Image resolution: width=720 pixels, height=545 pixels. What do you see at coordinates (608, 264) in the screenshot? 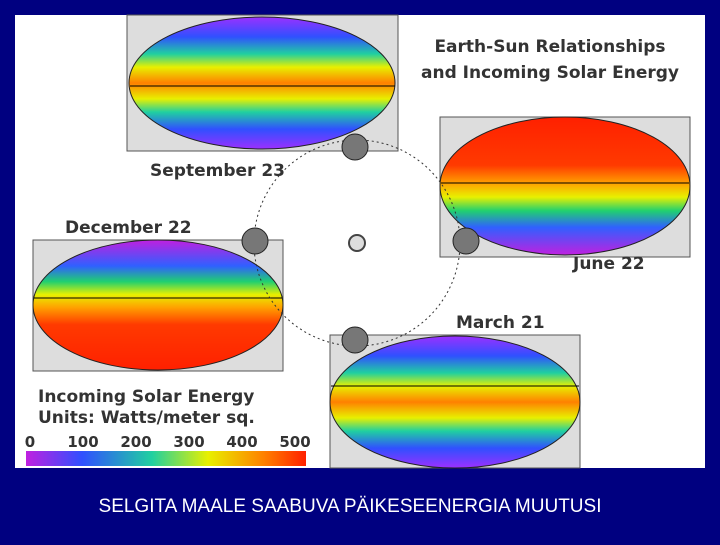
I see `season-label: June 22` at bounding box center [608, 264].